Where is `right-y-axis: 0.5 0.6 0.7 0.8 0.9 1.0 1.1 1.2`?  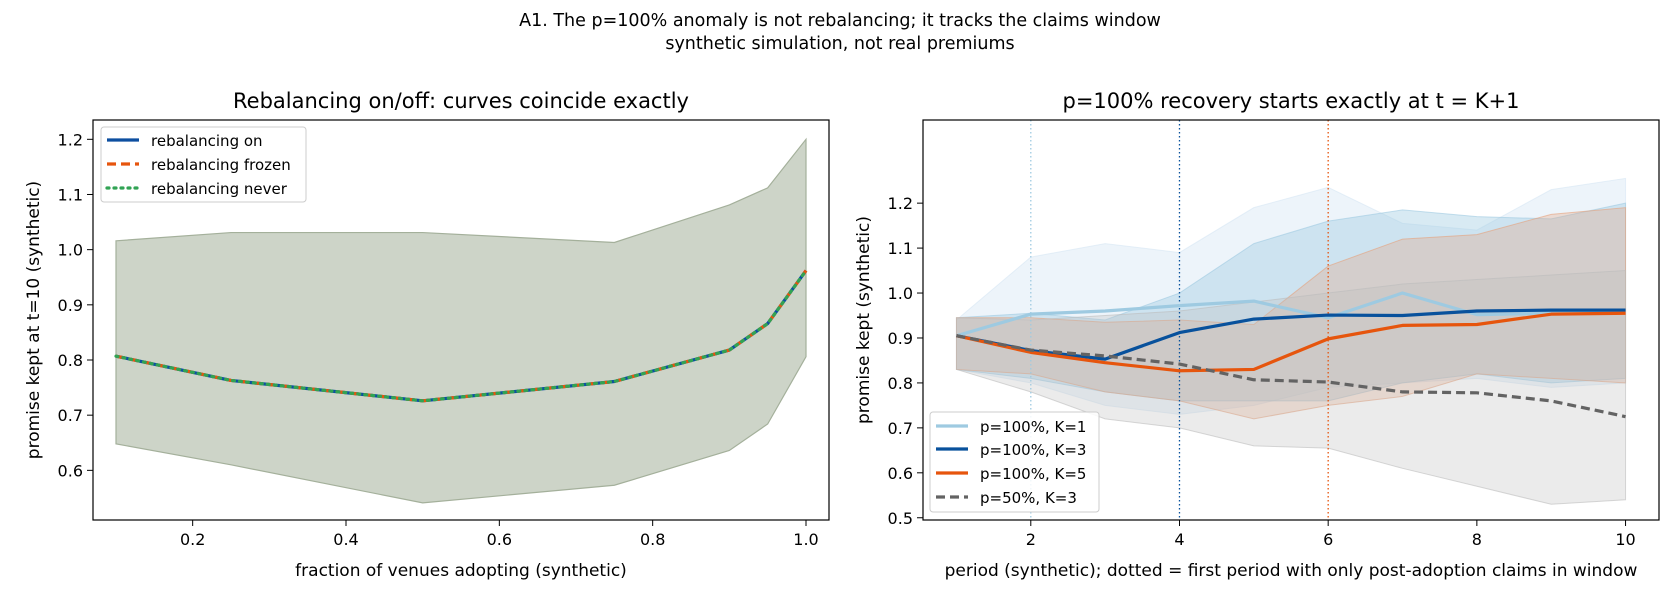
right-y-axis: 0.5 0.6 0.7 0.8 0.9 1.0 1.1 1.2 is located at coordinates (905, 361).